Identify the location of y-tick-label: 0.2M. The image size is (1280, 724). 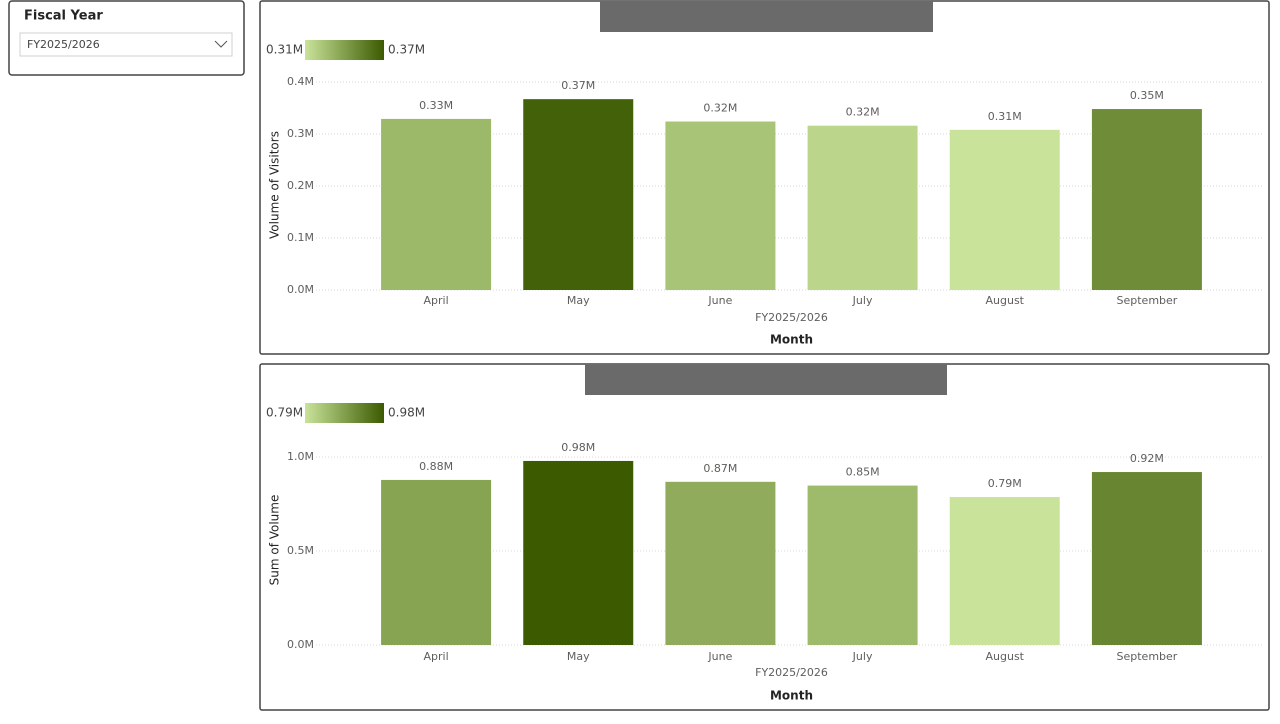
(300, 185).